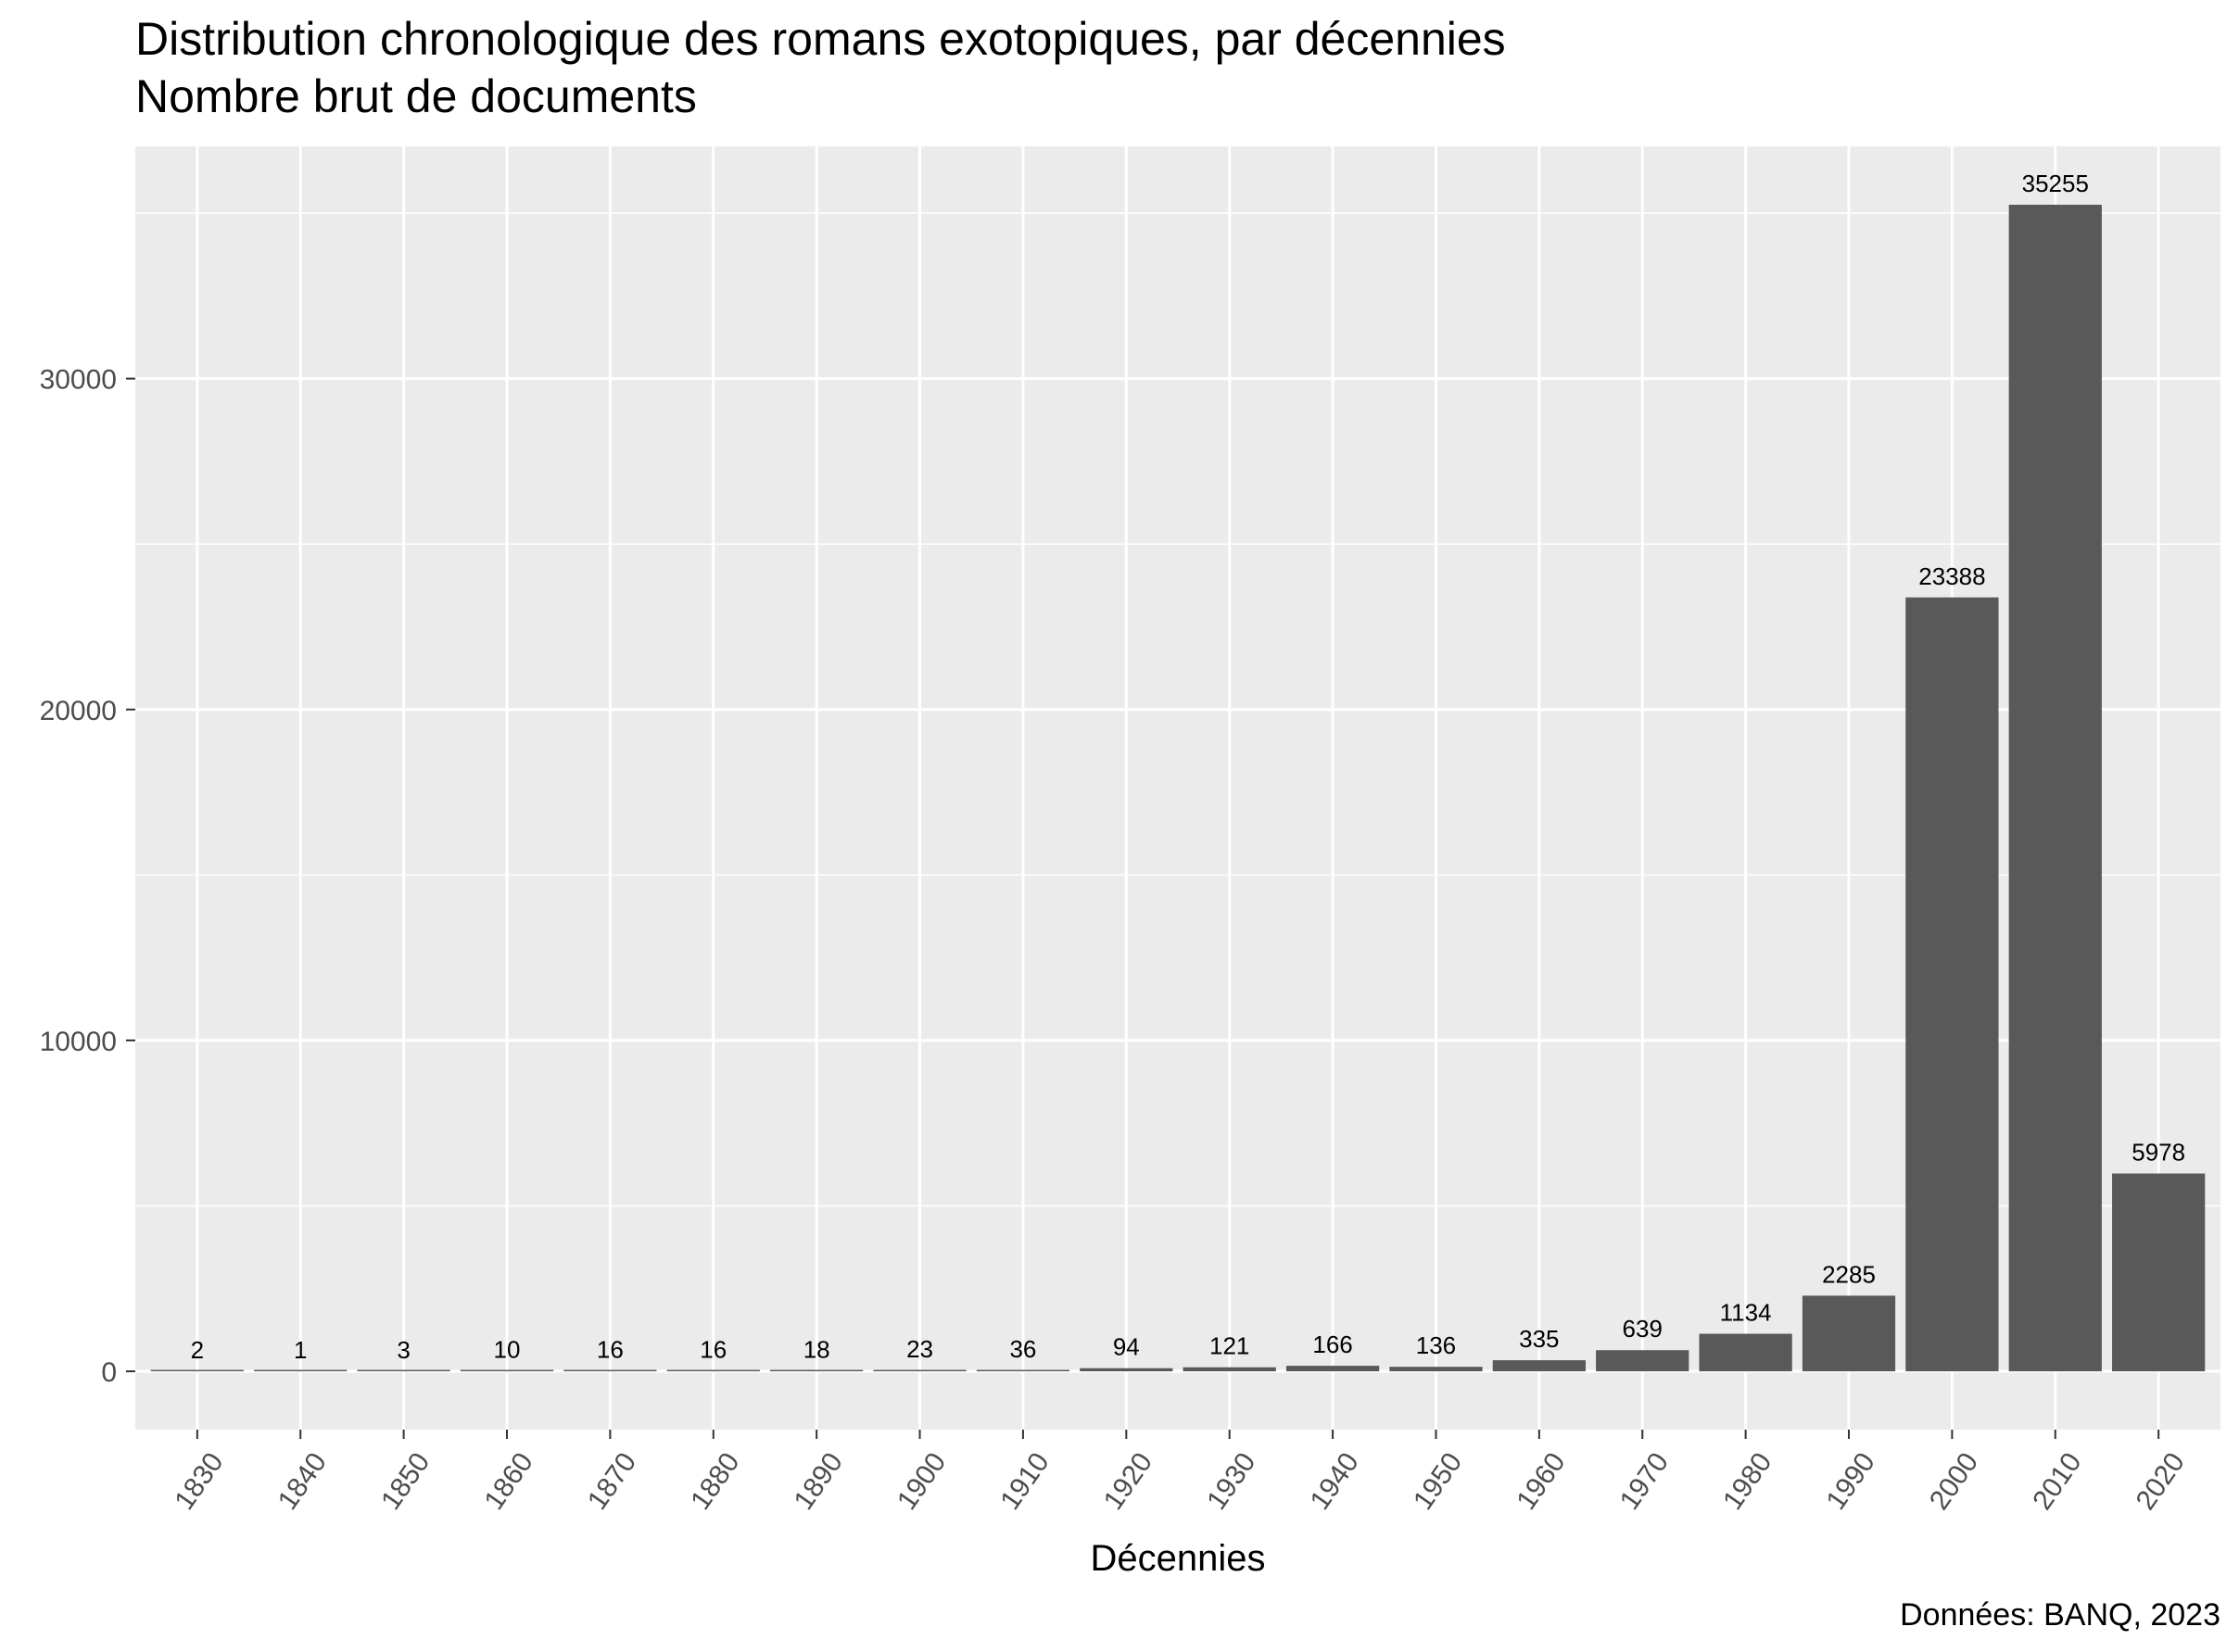 Image resolution: width=2239 pixels, height=1652 pixels. What do you see at coordinates (715, 1482) in the screenshot?
I see `x-tick-label: 1880` at bounding box center [715, 1482].